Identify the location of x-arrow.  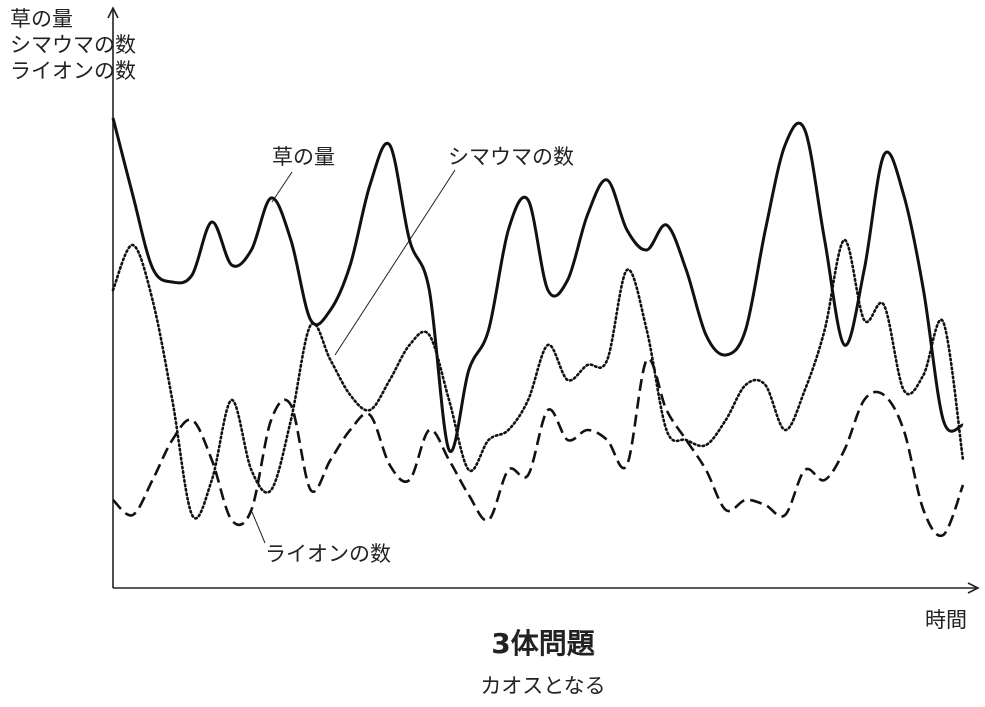
(973, 588).